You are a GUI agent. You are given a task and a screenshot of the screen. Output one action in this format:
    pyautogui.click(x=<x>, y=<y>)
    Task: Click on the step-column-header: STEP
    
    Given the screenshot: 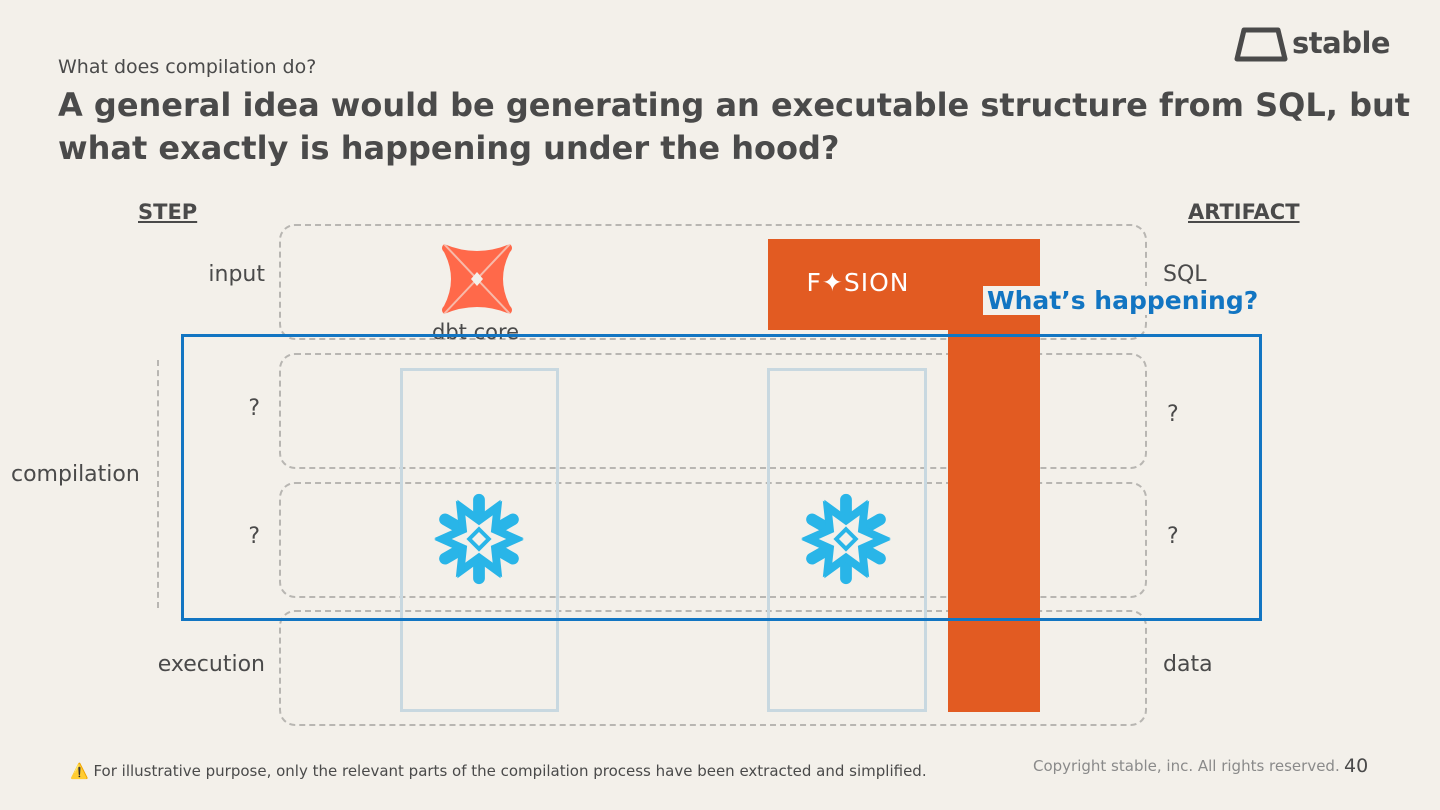 What is the action you would take?
    pyautogui.click(x=168, y=212)
    